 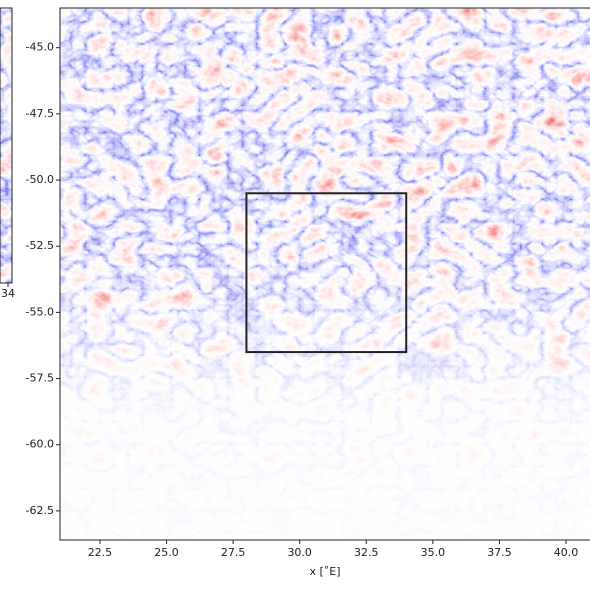 I want to click on x-tick-label: 27.5, so click(x=233, y=552).